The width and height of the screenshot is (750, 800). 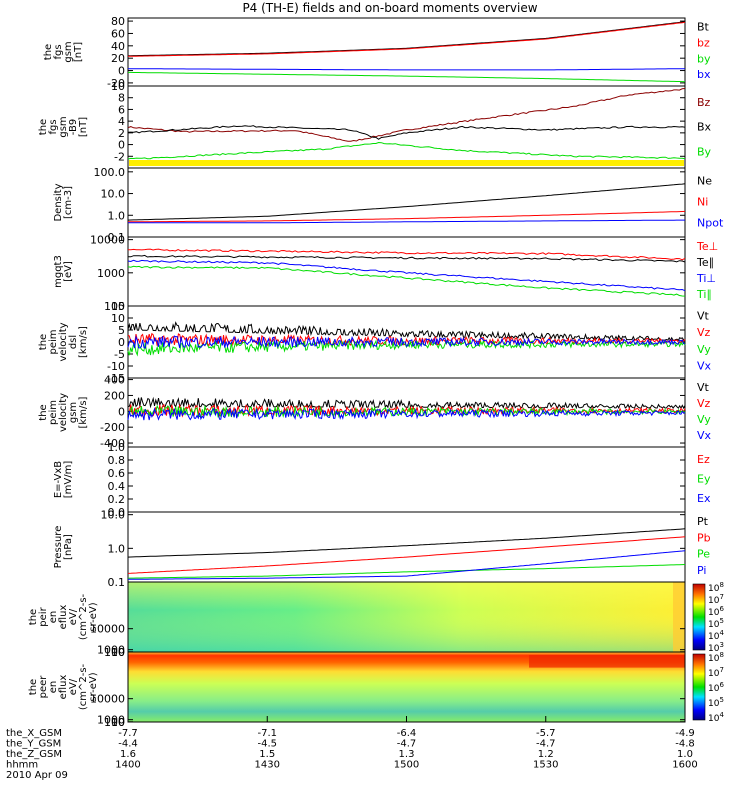 I want to click on series-line-Pb, so click(x=406, y=555).